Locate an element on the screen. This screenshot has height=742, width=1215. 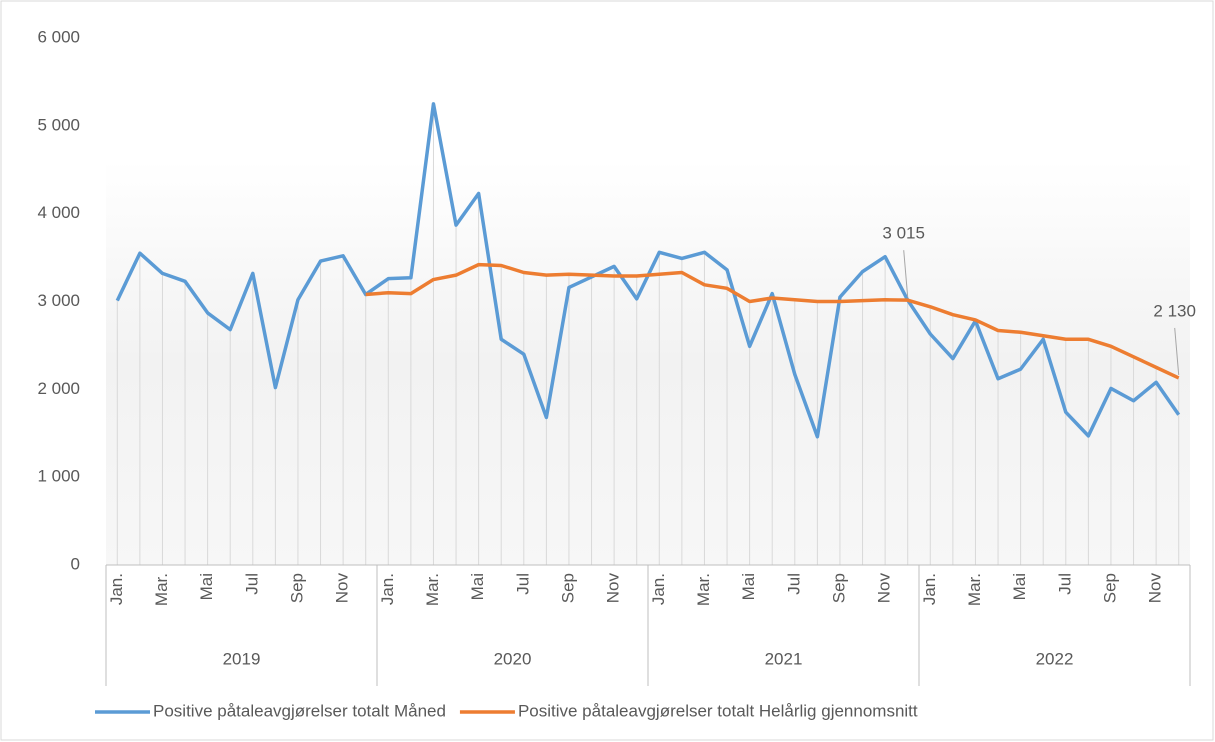
y-tick-label: 3 000 is located at coordinates (58, 300).